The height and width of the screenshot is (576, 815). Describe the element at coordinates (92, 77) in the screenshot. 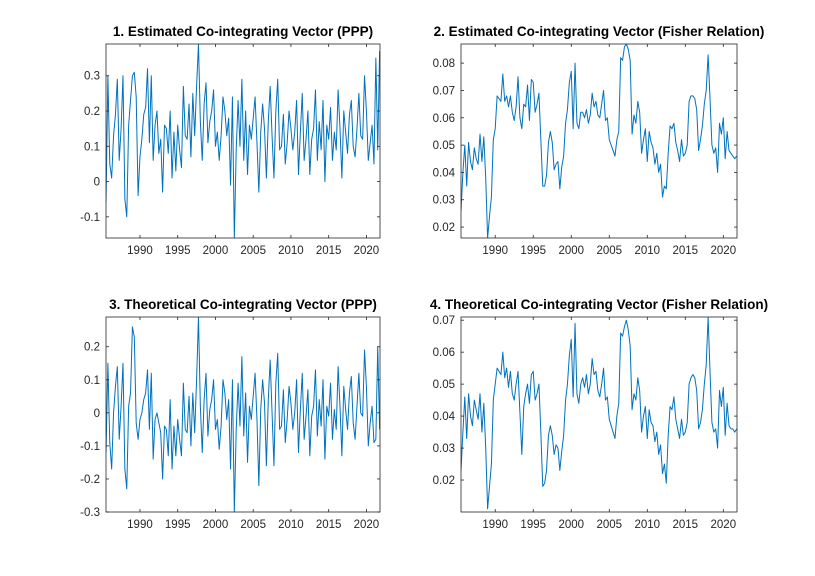

I see `y-tick-label-1-4: 0.3` at that location.